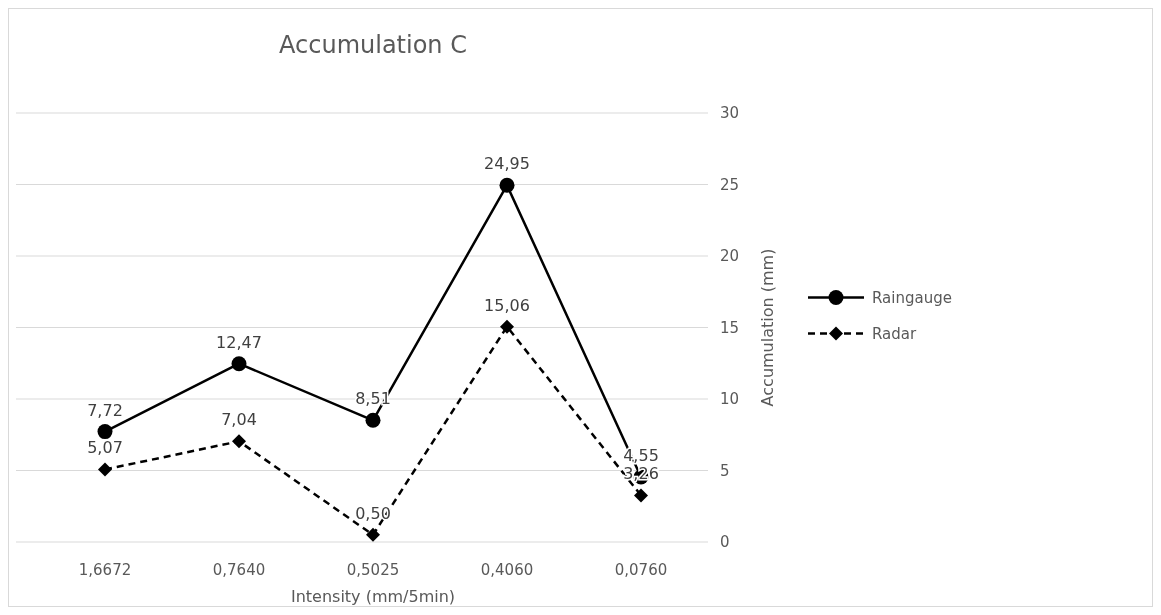 This screenshot has width=1161, height=615. I want to click on y-tick-label: 20, so click(730, 256).